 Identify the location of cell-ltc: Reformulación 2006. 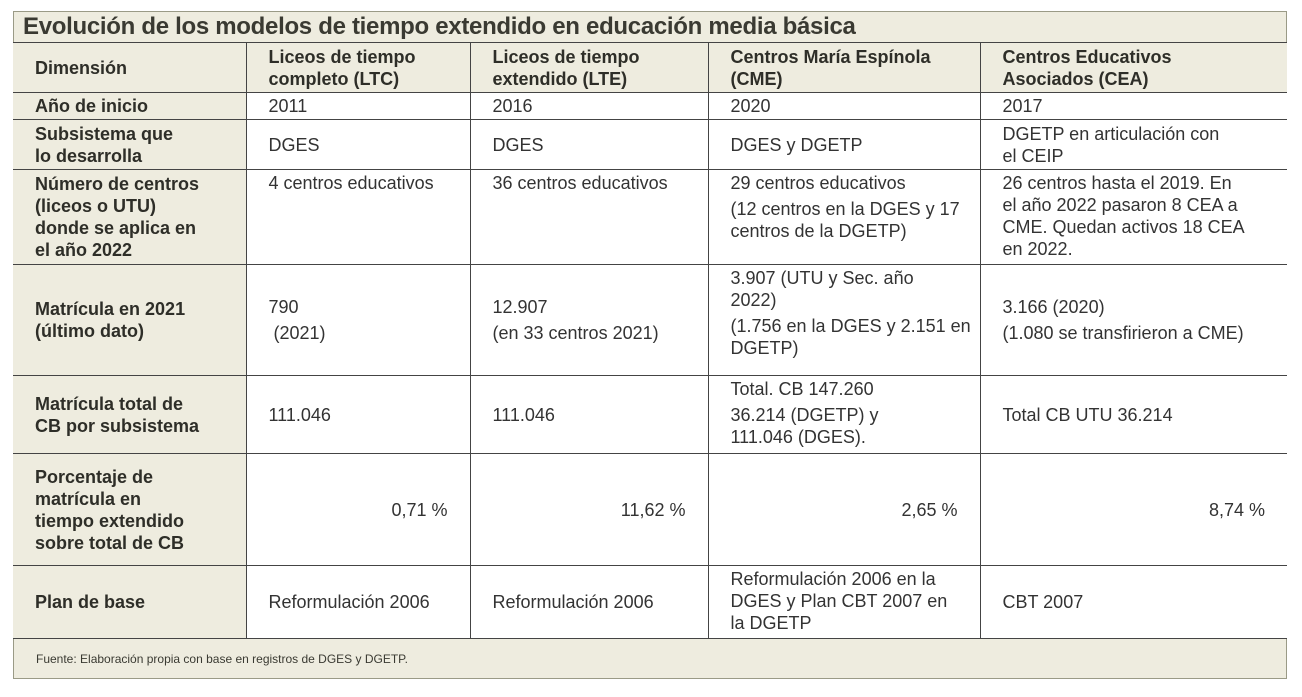
(358, 602).